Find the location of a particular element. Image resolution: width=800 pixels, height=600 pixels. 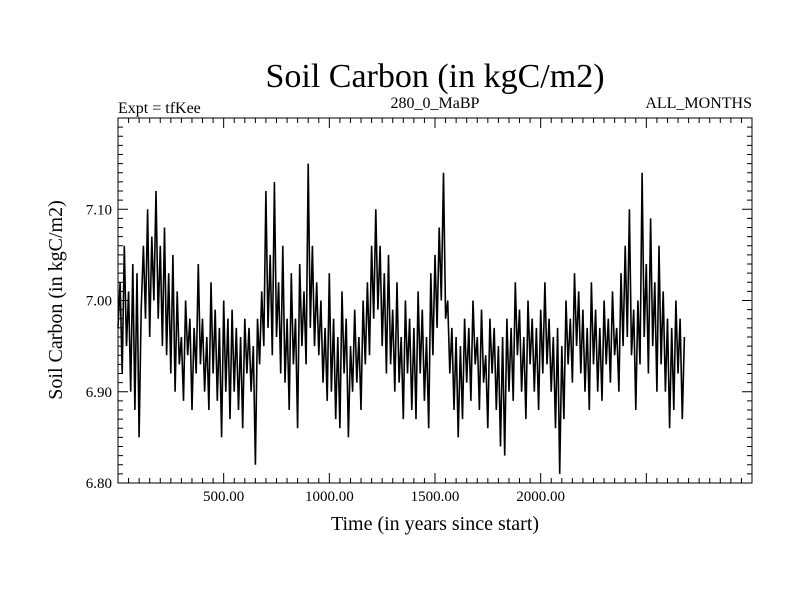

x-tick-label: 500.00 is located at coordinates (223, 497).